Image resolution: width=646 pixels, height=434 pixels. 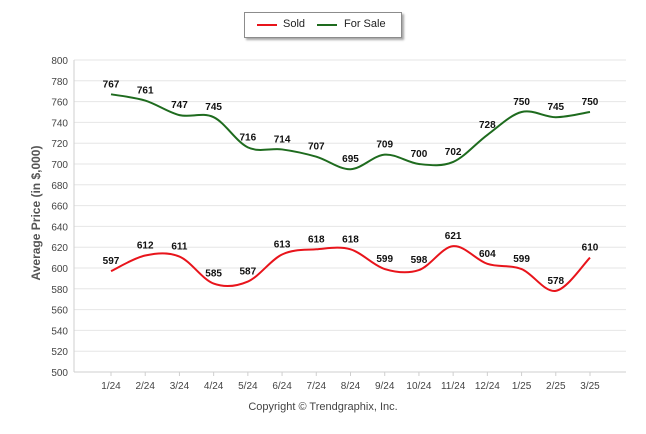 What do you see at coordinates (214, 386) in the screenshot?
I see `x-tick-label: 4/24` at bounding box center [214, 386].